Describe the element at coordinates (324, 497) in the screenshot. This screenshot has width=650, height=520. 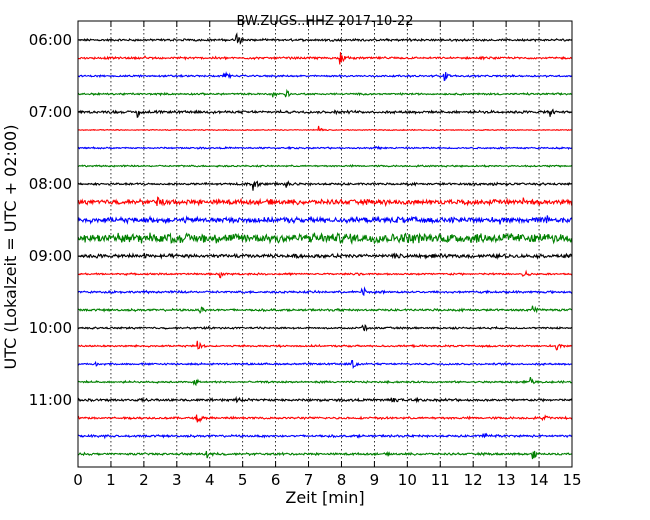
I see `x-axis-label: Zeit [min]` at that location.